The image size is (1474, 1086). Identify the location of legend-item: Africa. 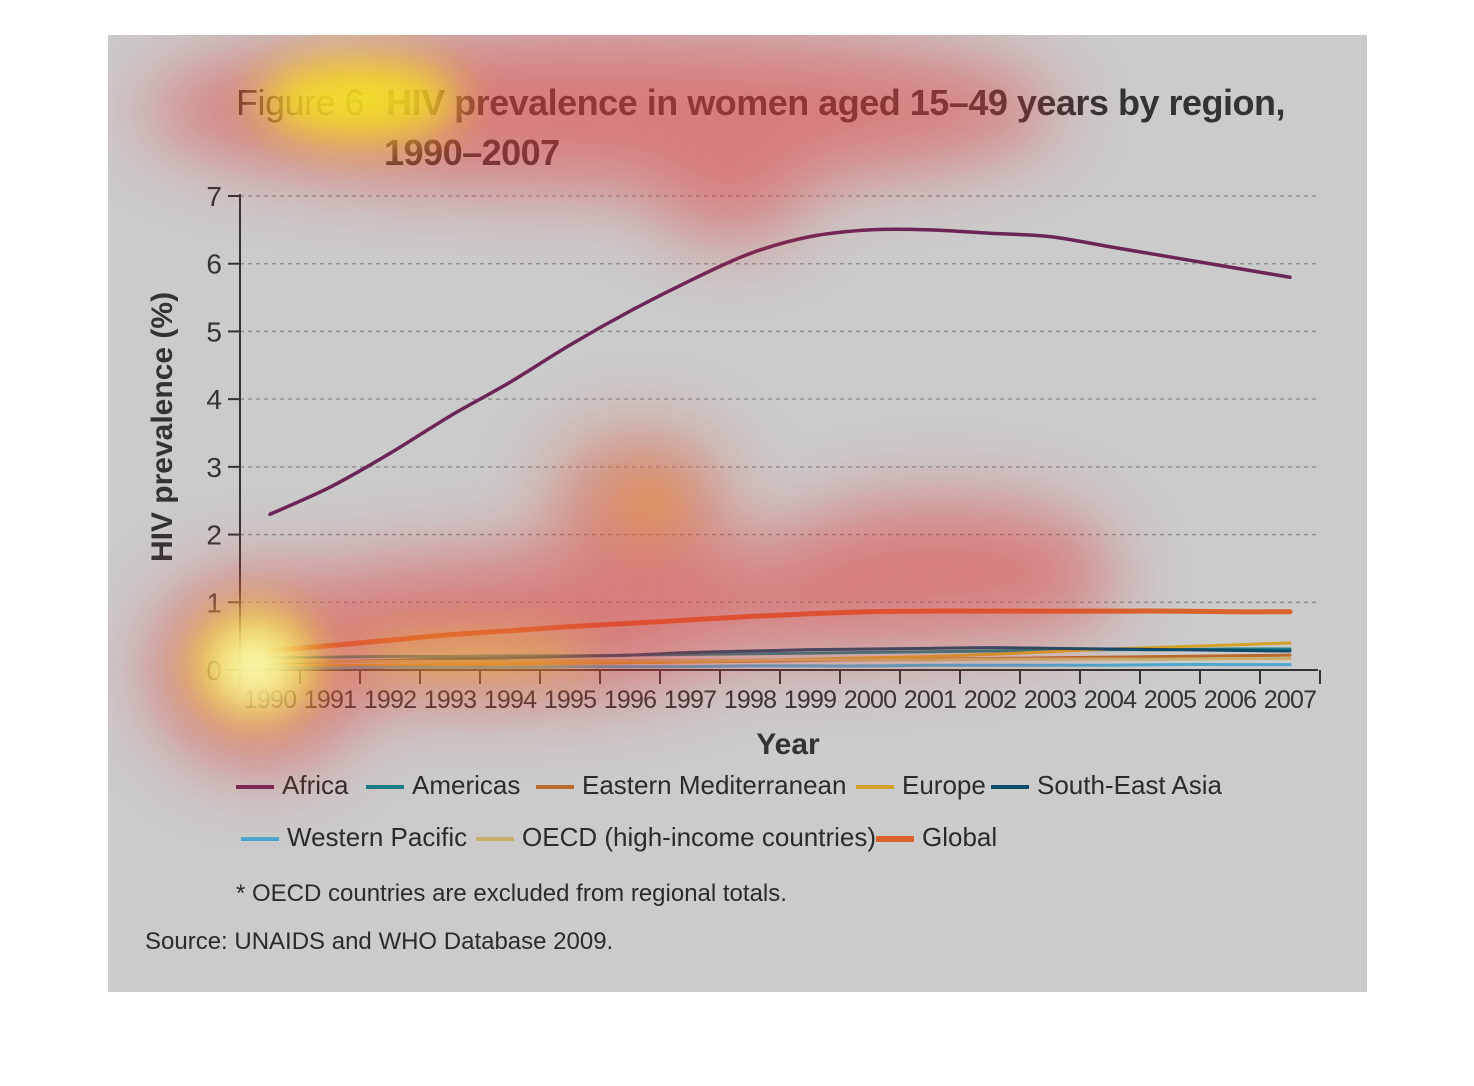
(292, 785).